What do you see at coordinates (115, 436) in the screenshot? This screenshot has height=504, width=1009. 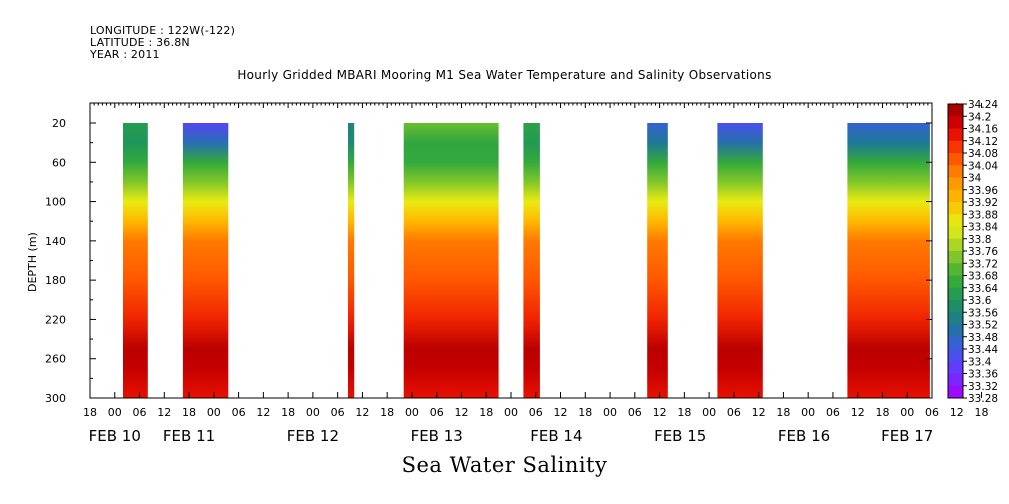 I see `date-label: FEB 10` at bounding box center [115, 436].